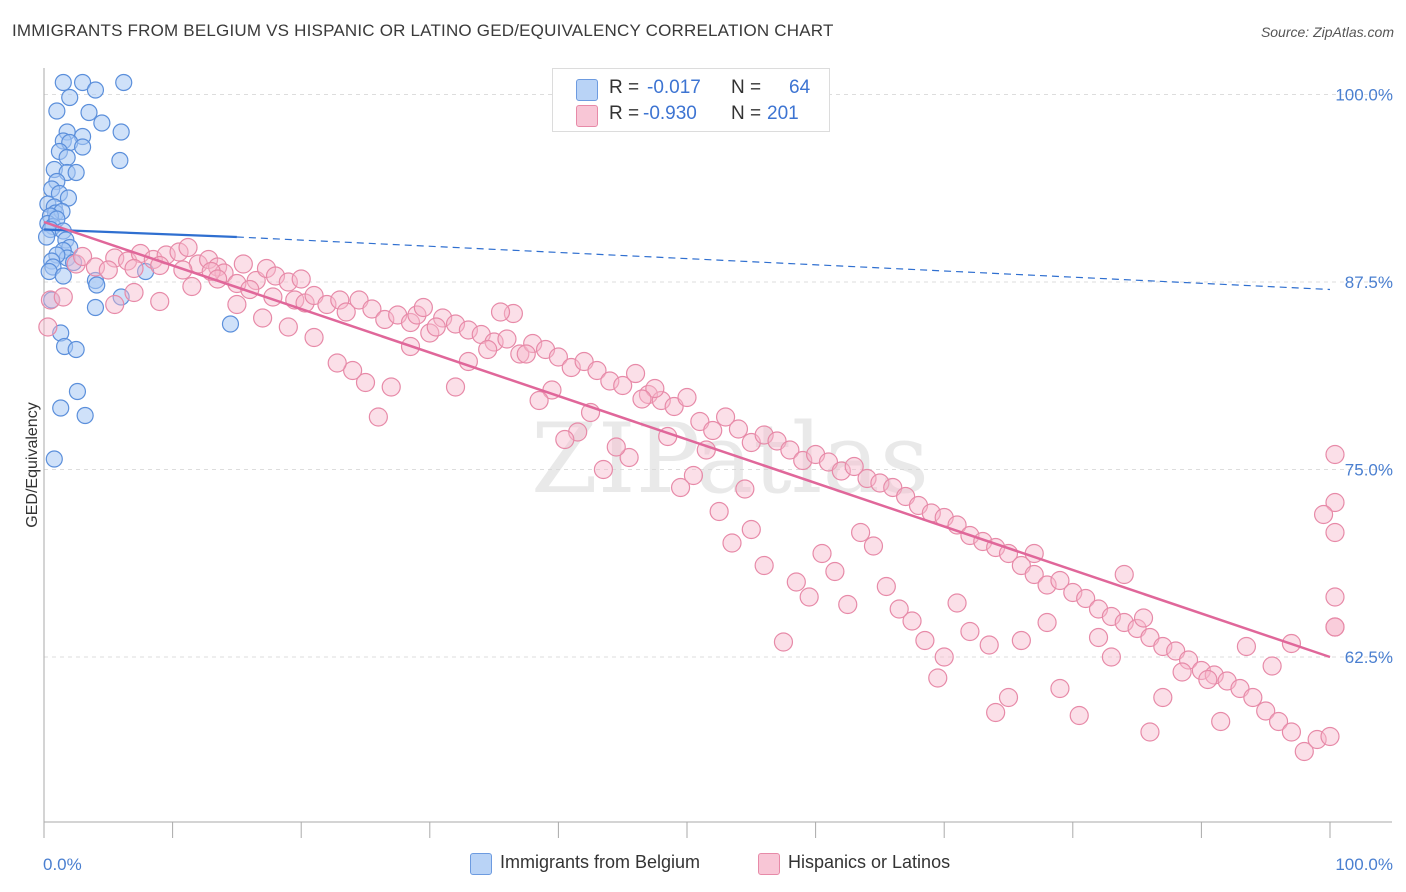  I want to click on n-label: N =, so click(746, 113).